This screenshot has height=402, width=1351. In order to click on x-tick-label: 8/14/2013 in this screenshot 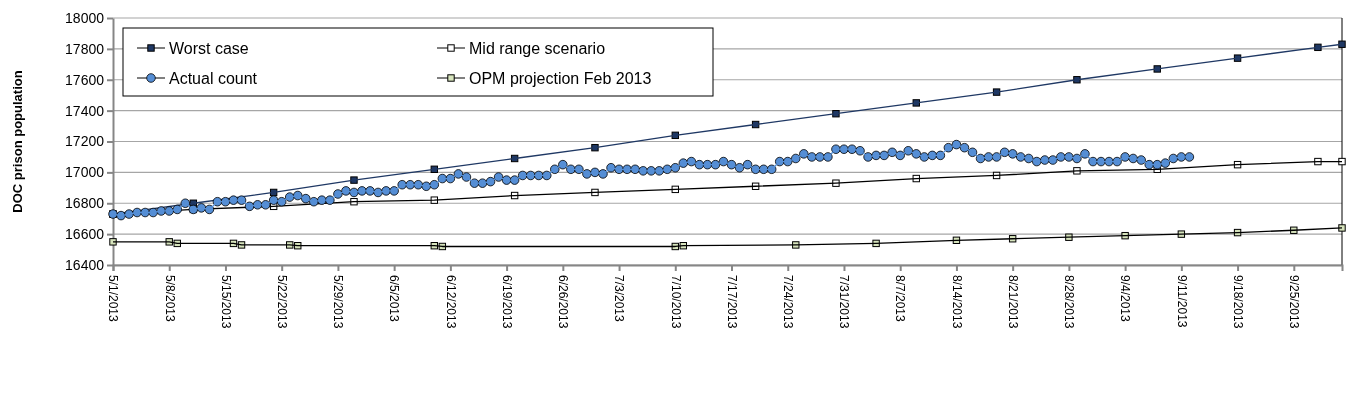, I will do `click(956, 302)`.